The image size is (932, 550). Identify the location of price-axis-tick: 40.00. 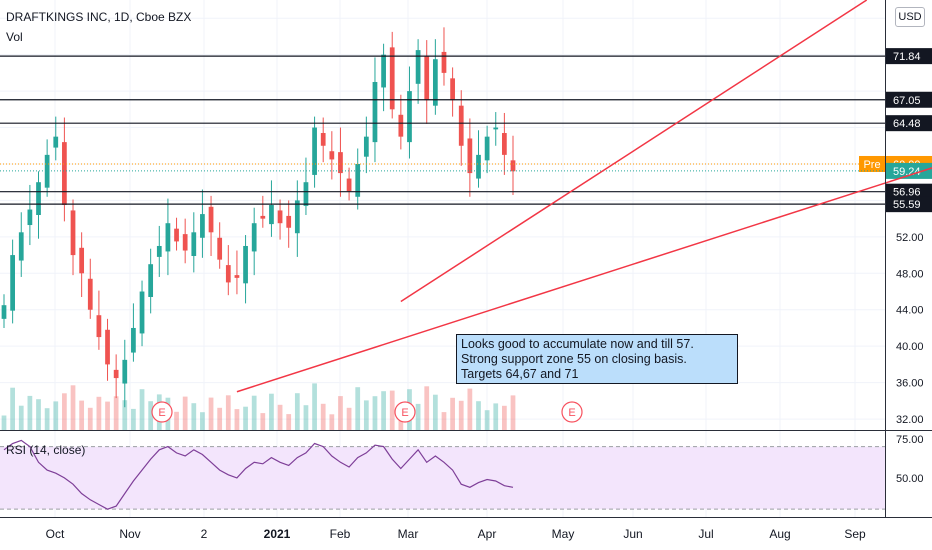
(910, 347).